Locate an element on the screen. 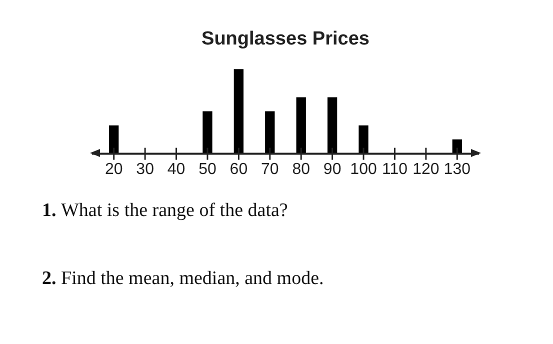 The width and height of the screenshot is (553, 344). x-tick-label: 130 is located at coordinates (457, 169).